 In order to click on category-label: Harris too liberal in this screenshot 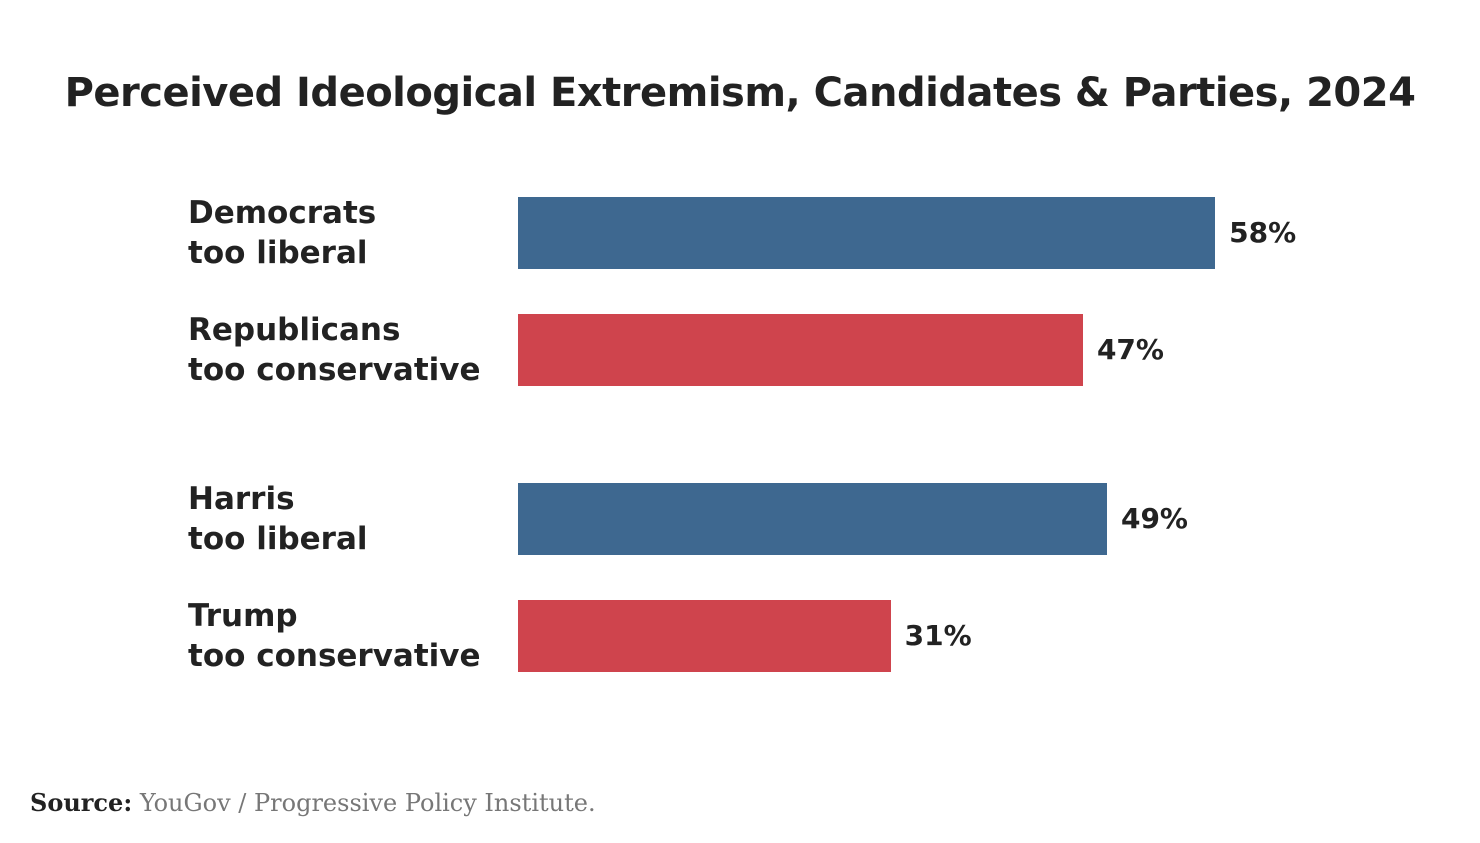, I will do `click(278, 519)`.